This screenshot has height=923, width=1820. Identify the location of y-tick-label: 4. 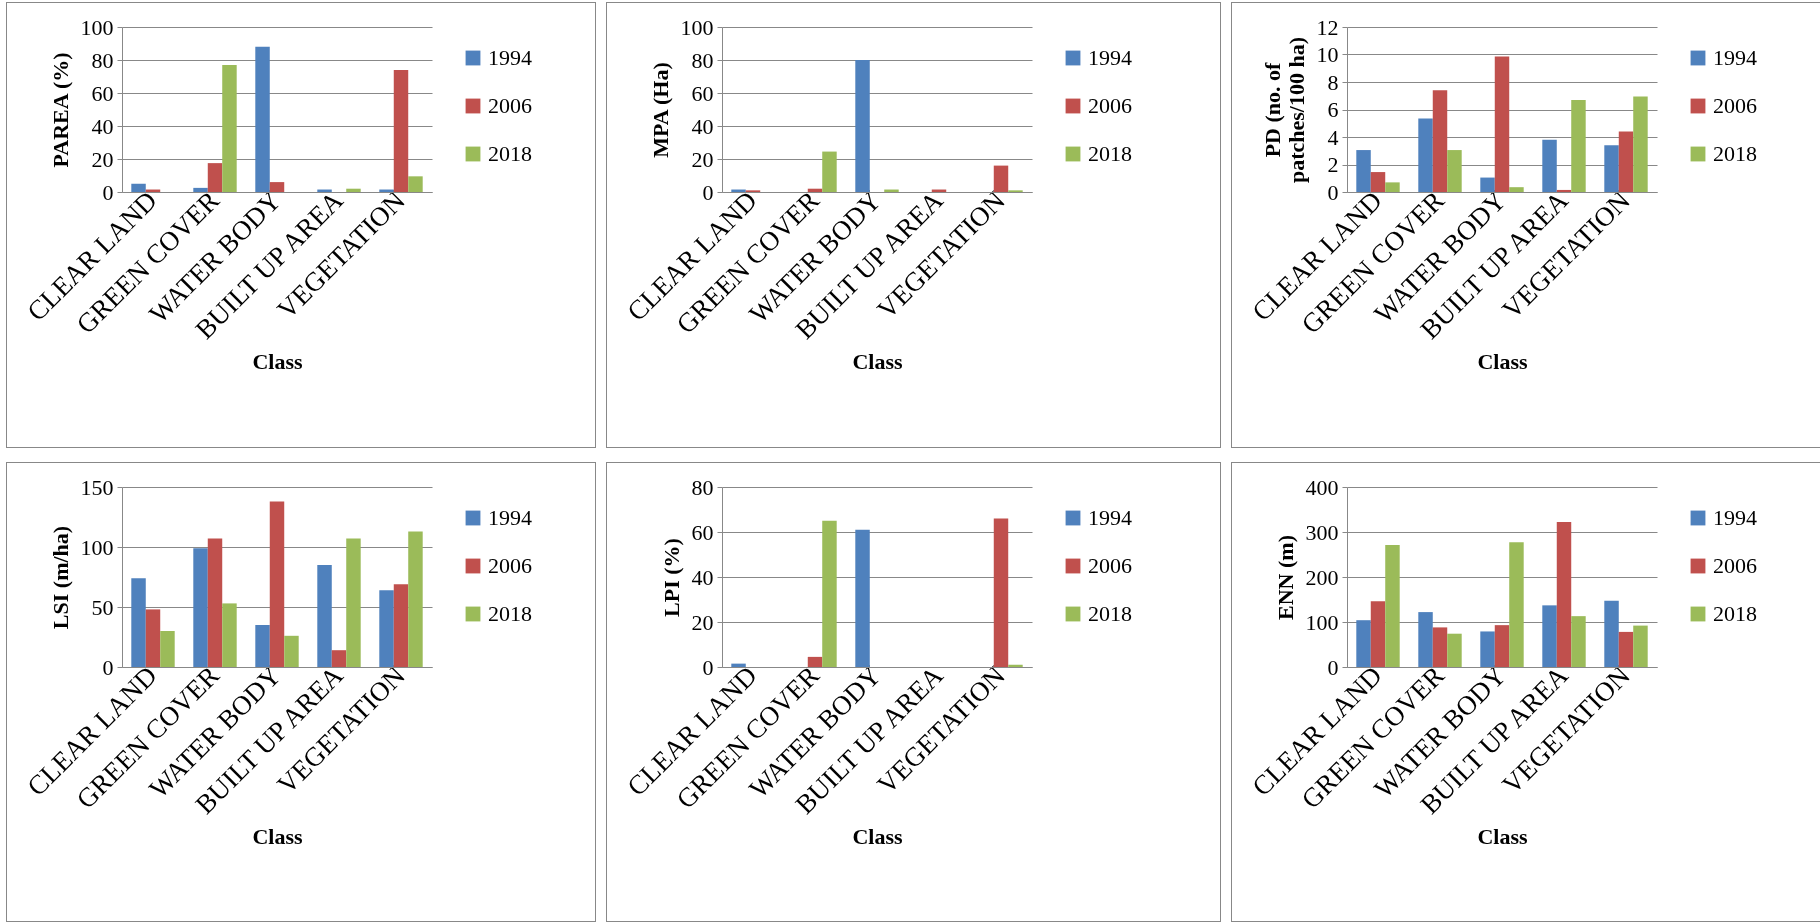
(1333, 137).